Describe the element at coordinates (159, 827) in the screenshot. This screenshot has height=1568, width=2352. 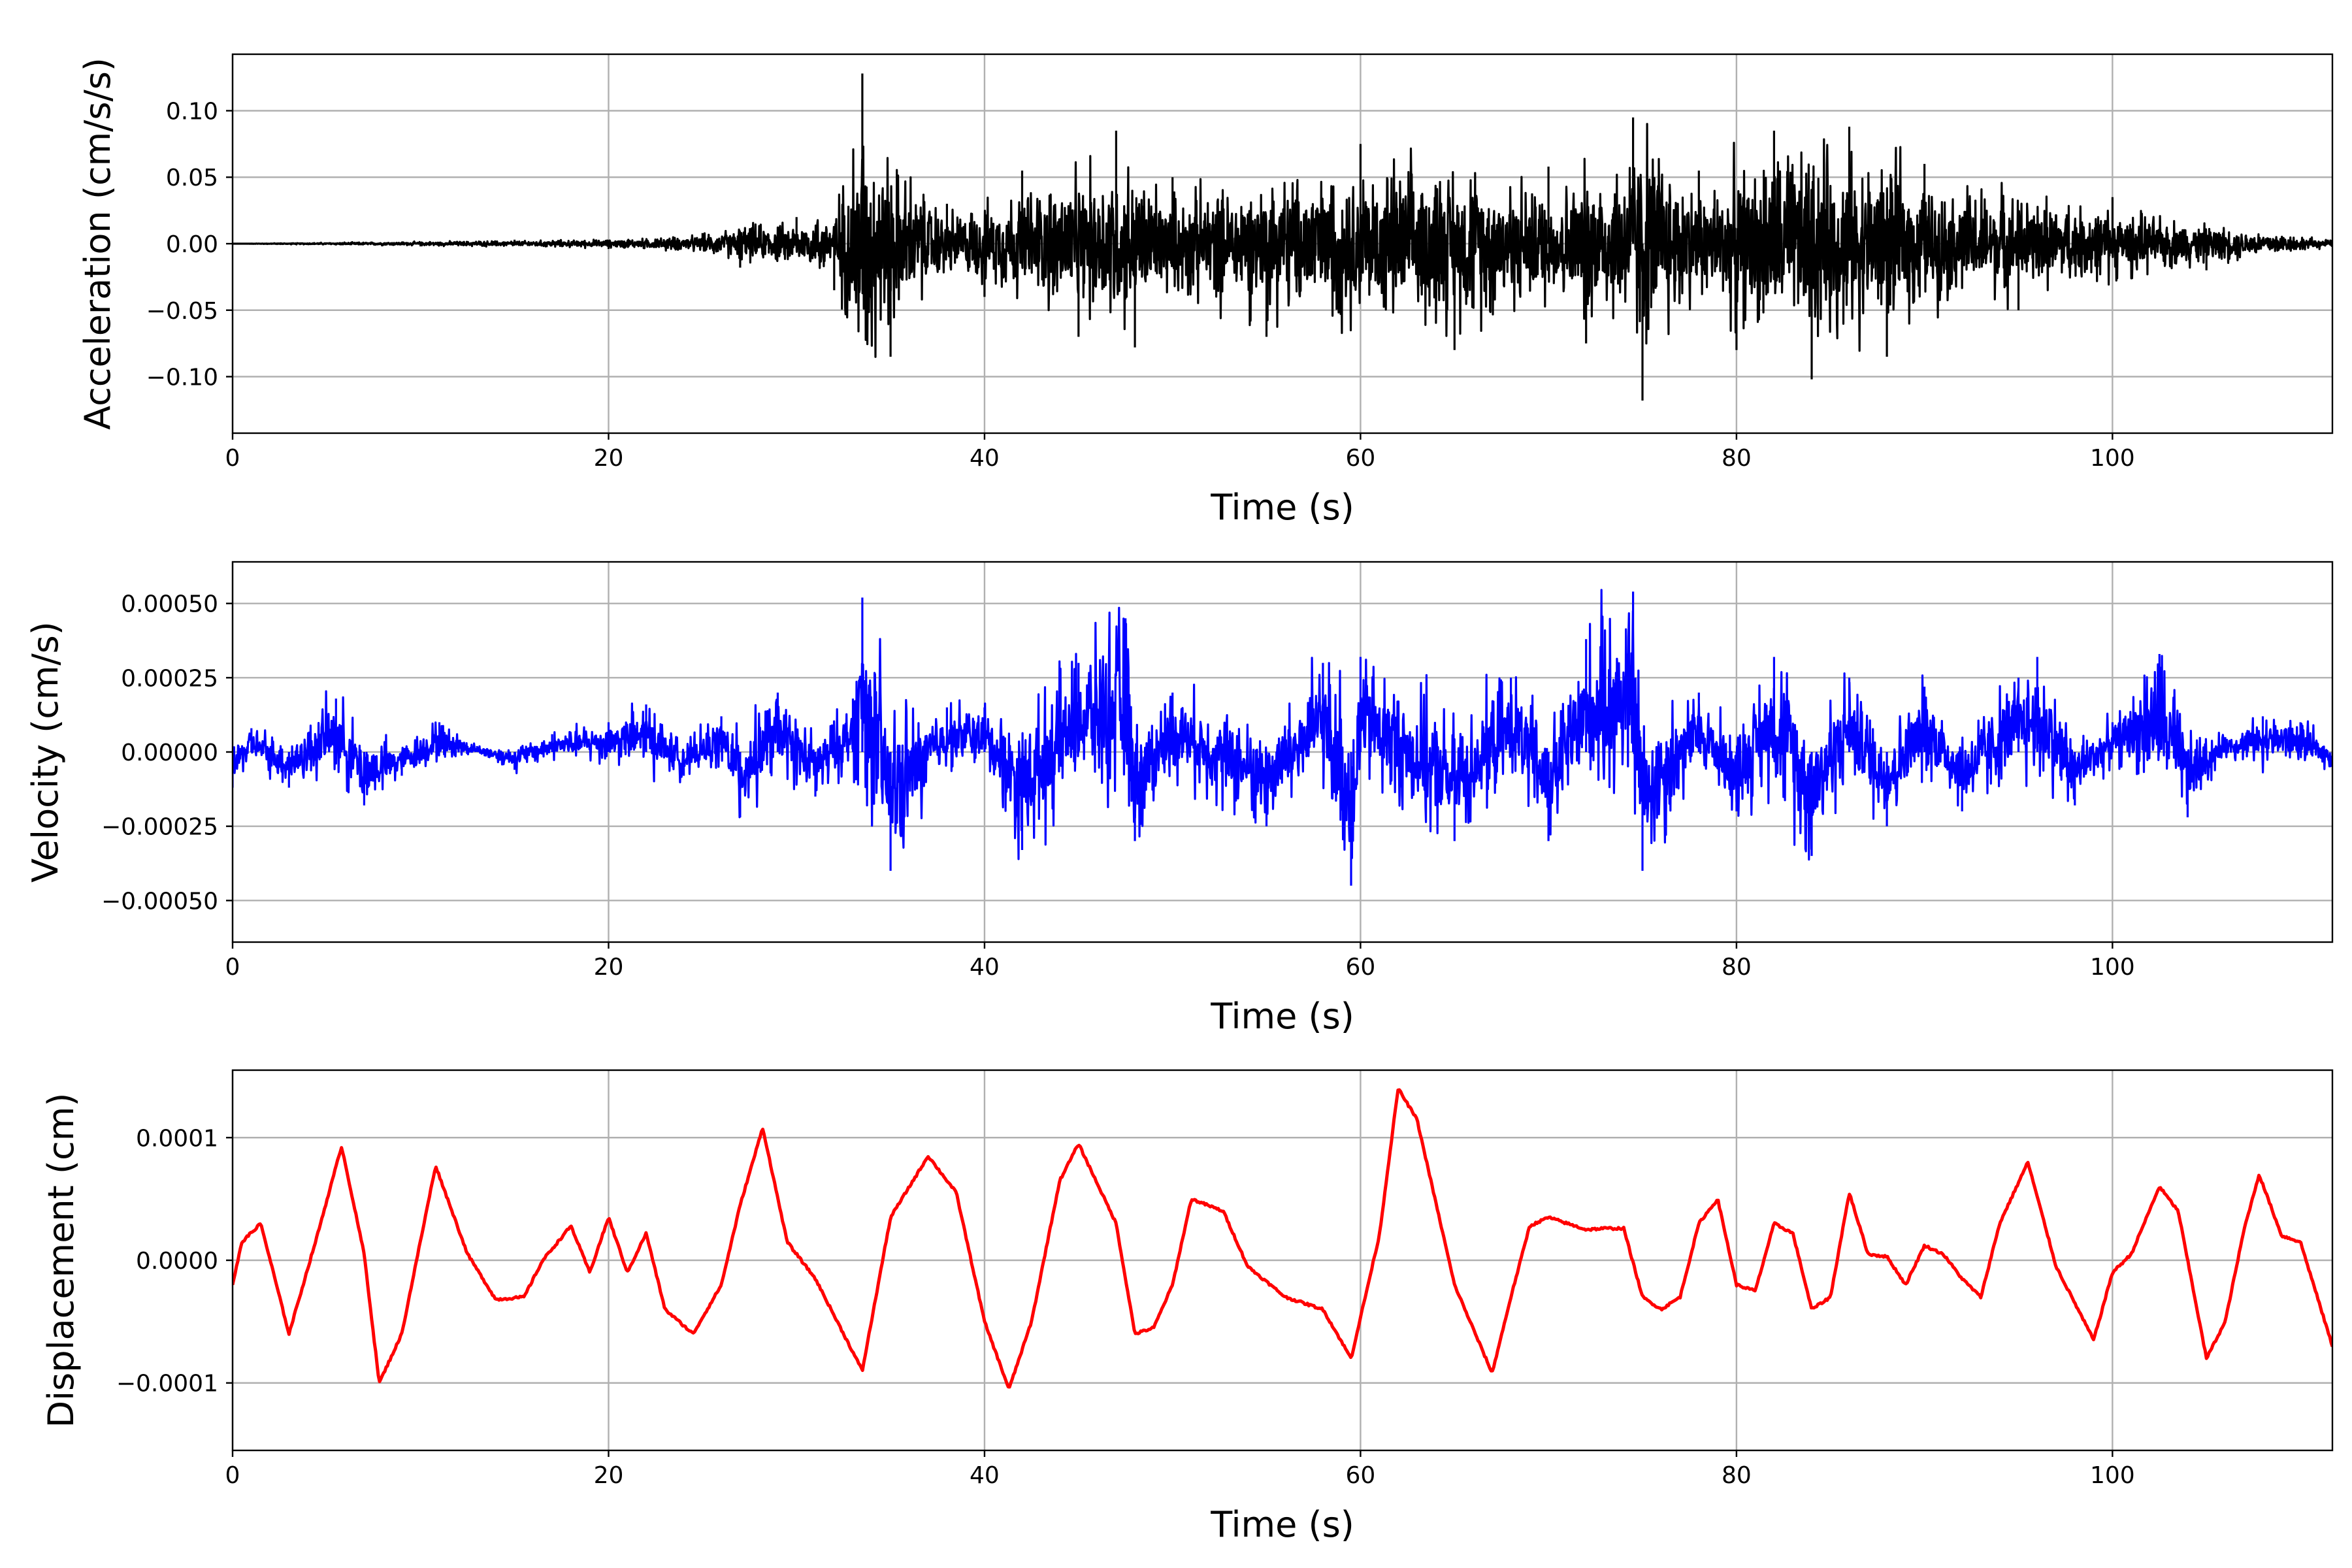
I see `velocity-y-tick-label: −0.00025` at that location.